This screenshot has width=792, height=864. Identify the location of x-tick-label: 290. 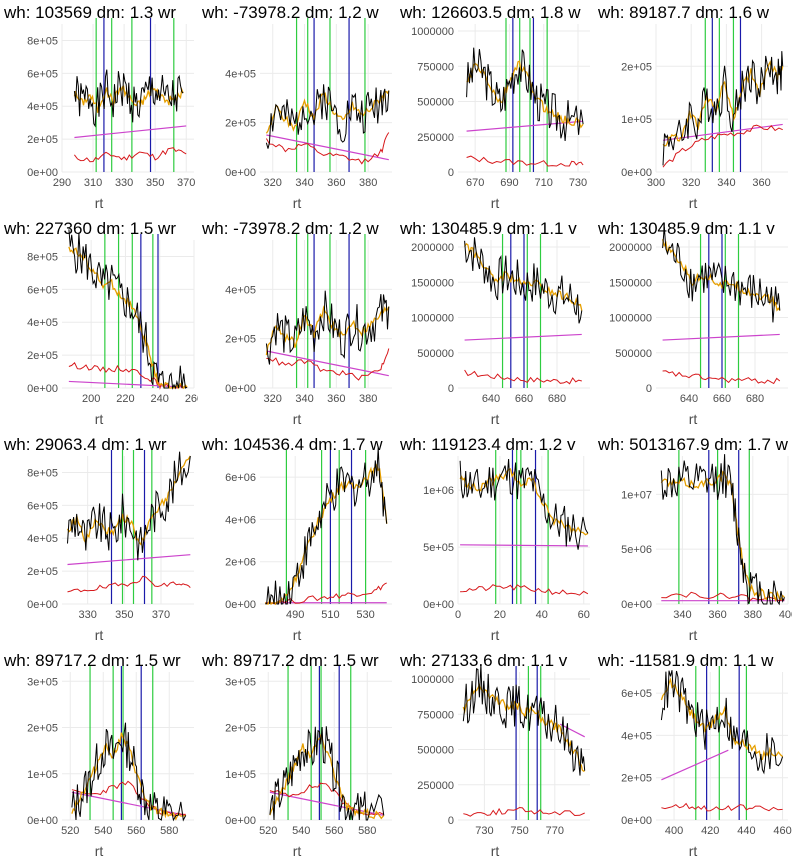
(62, 183).